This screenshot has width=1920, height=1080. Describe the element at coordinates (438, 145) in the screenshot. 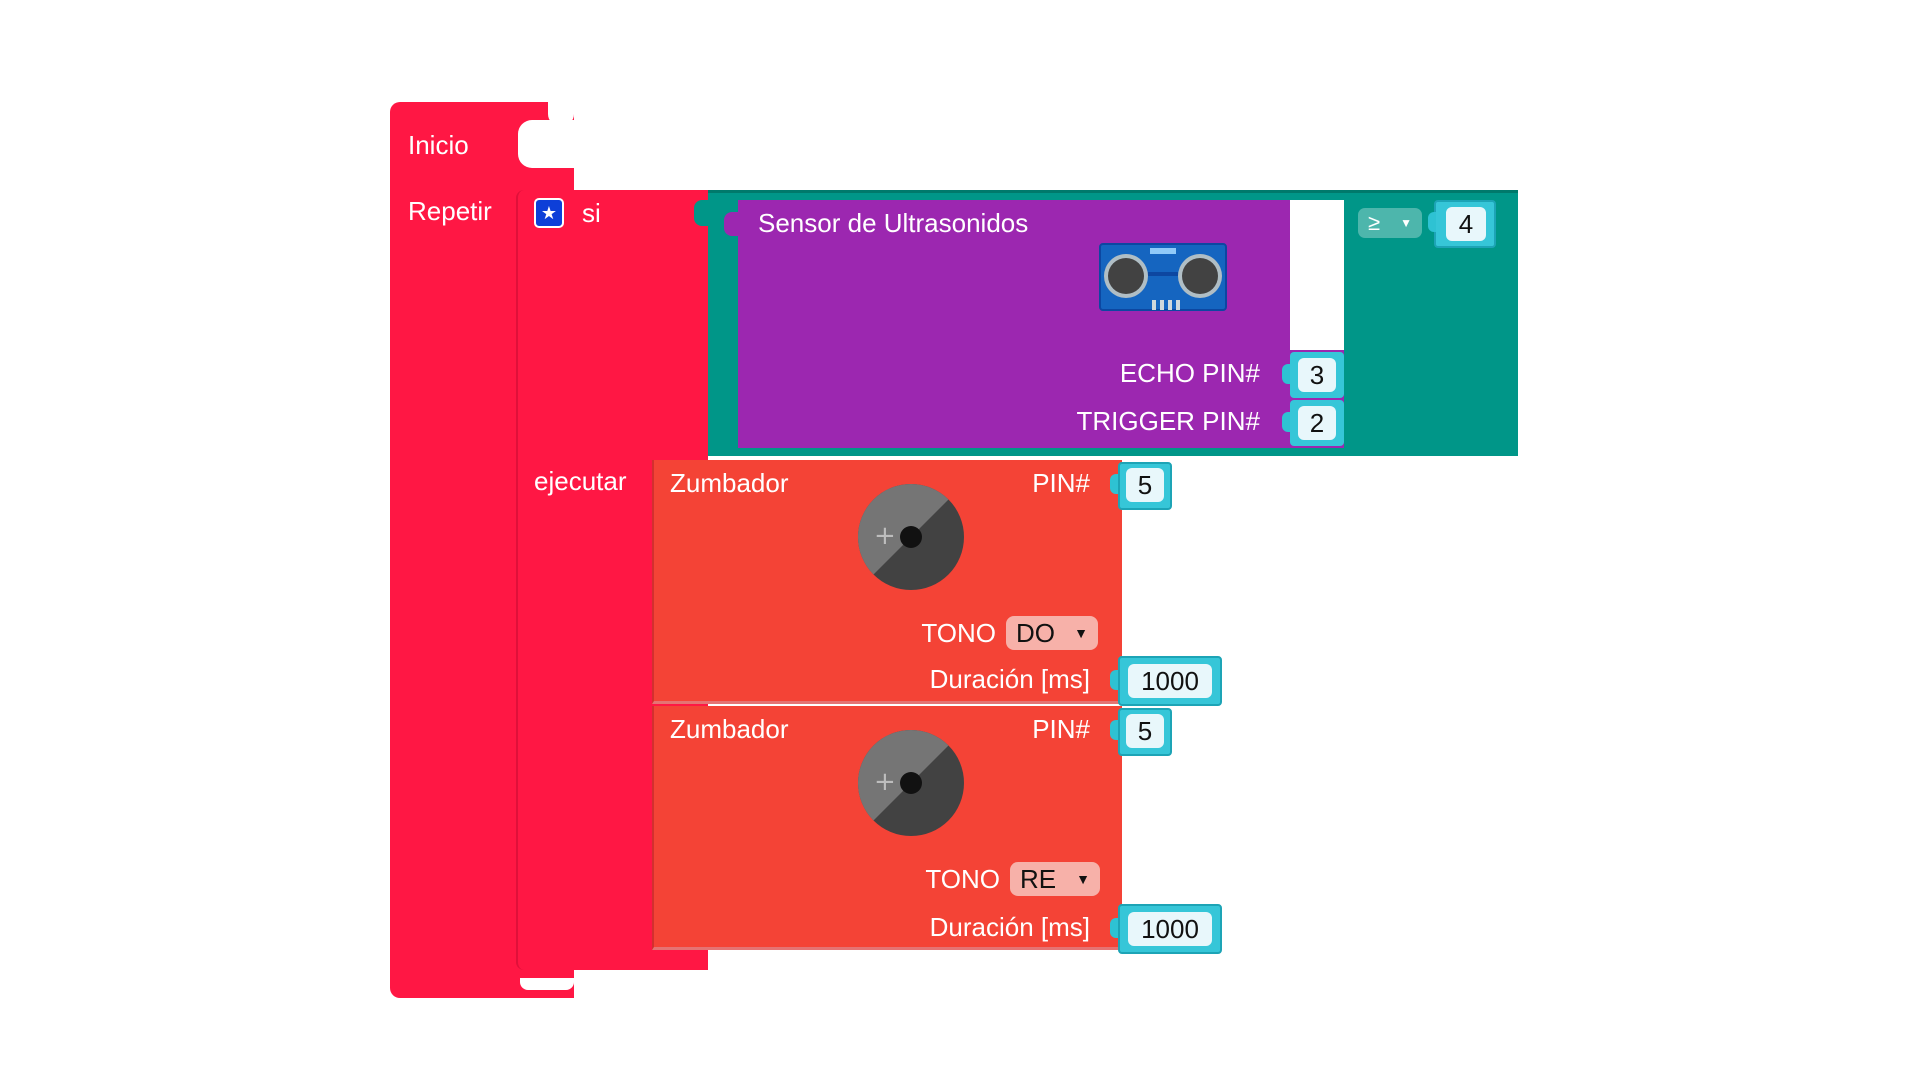

I see `inicio-label: Inicio` at that location.